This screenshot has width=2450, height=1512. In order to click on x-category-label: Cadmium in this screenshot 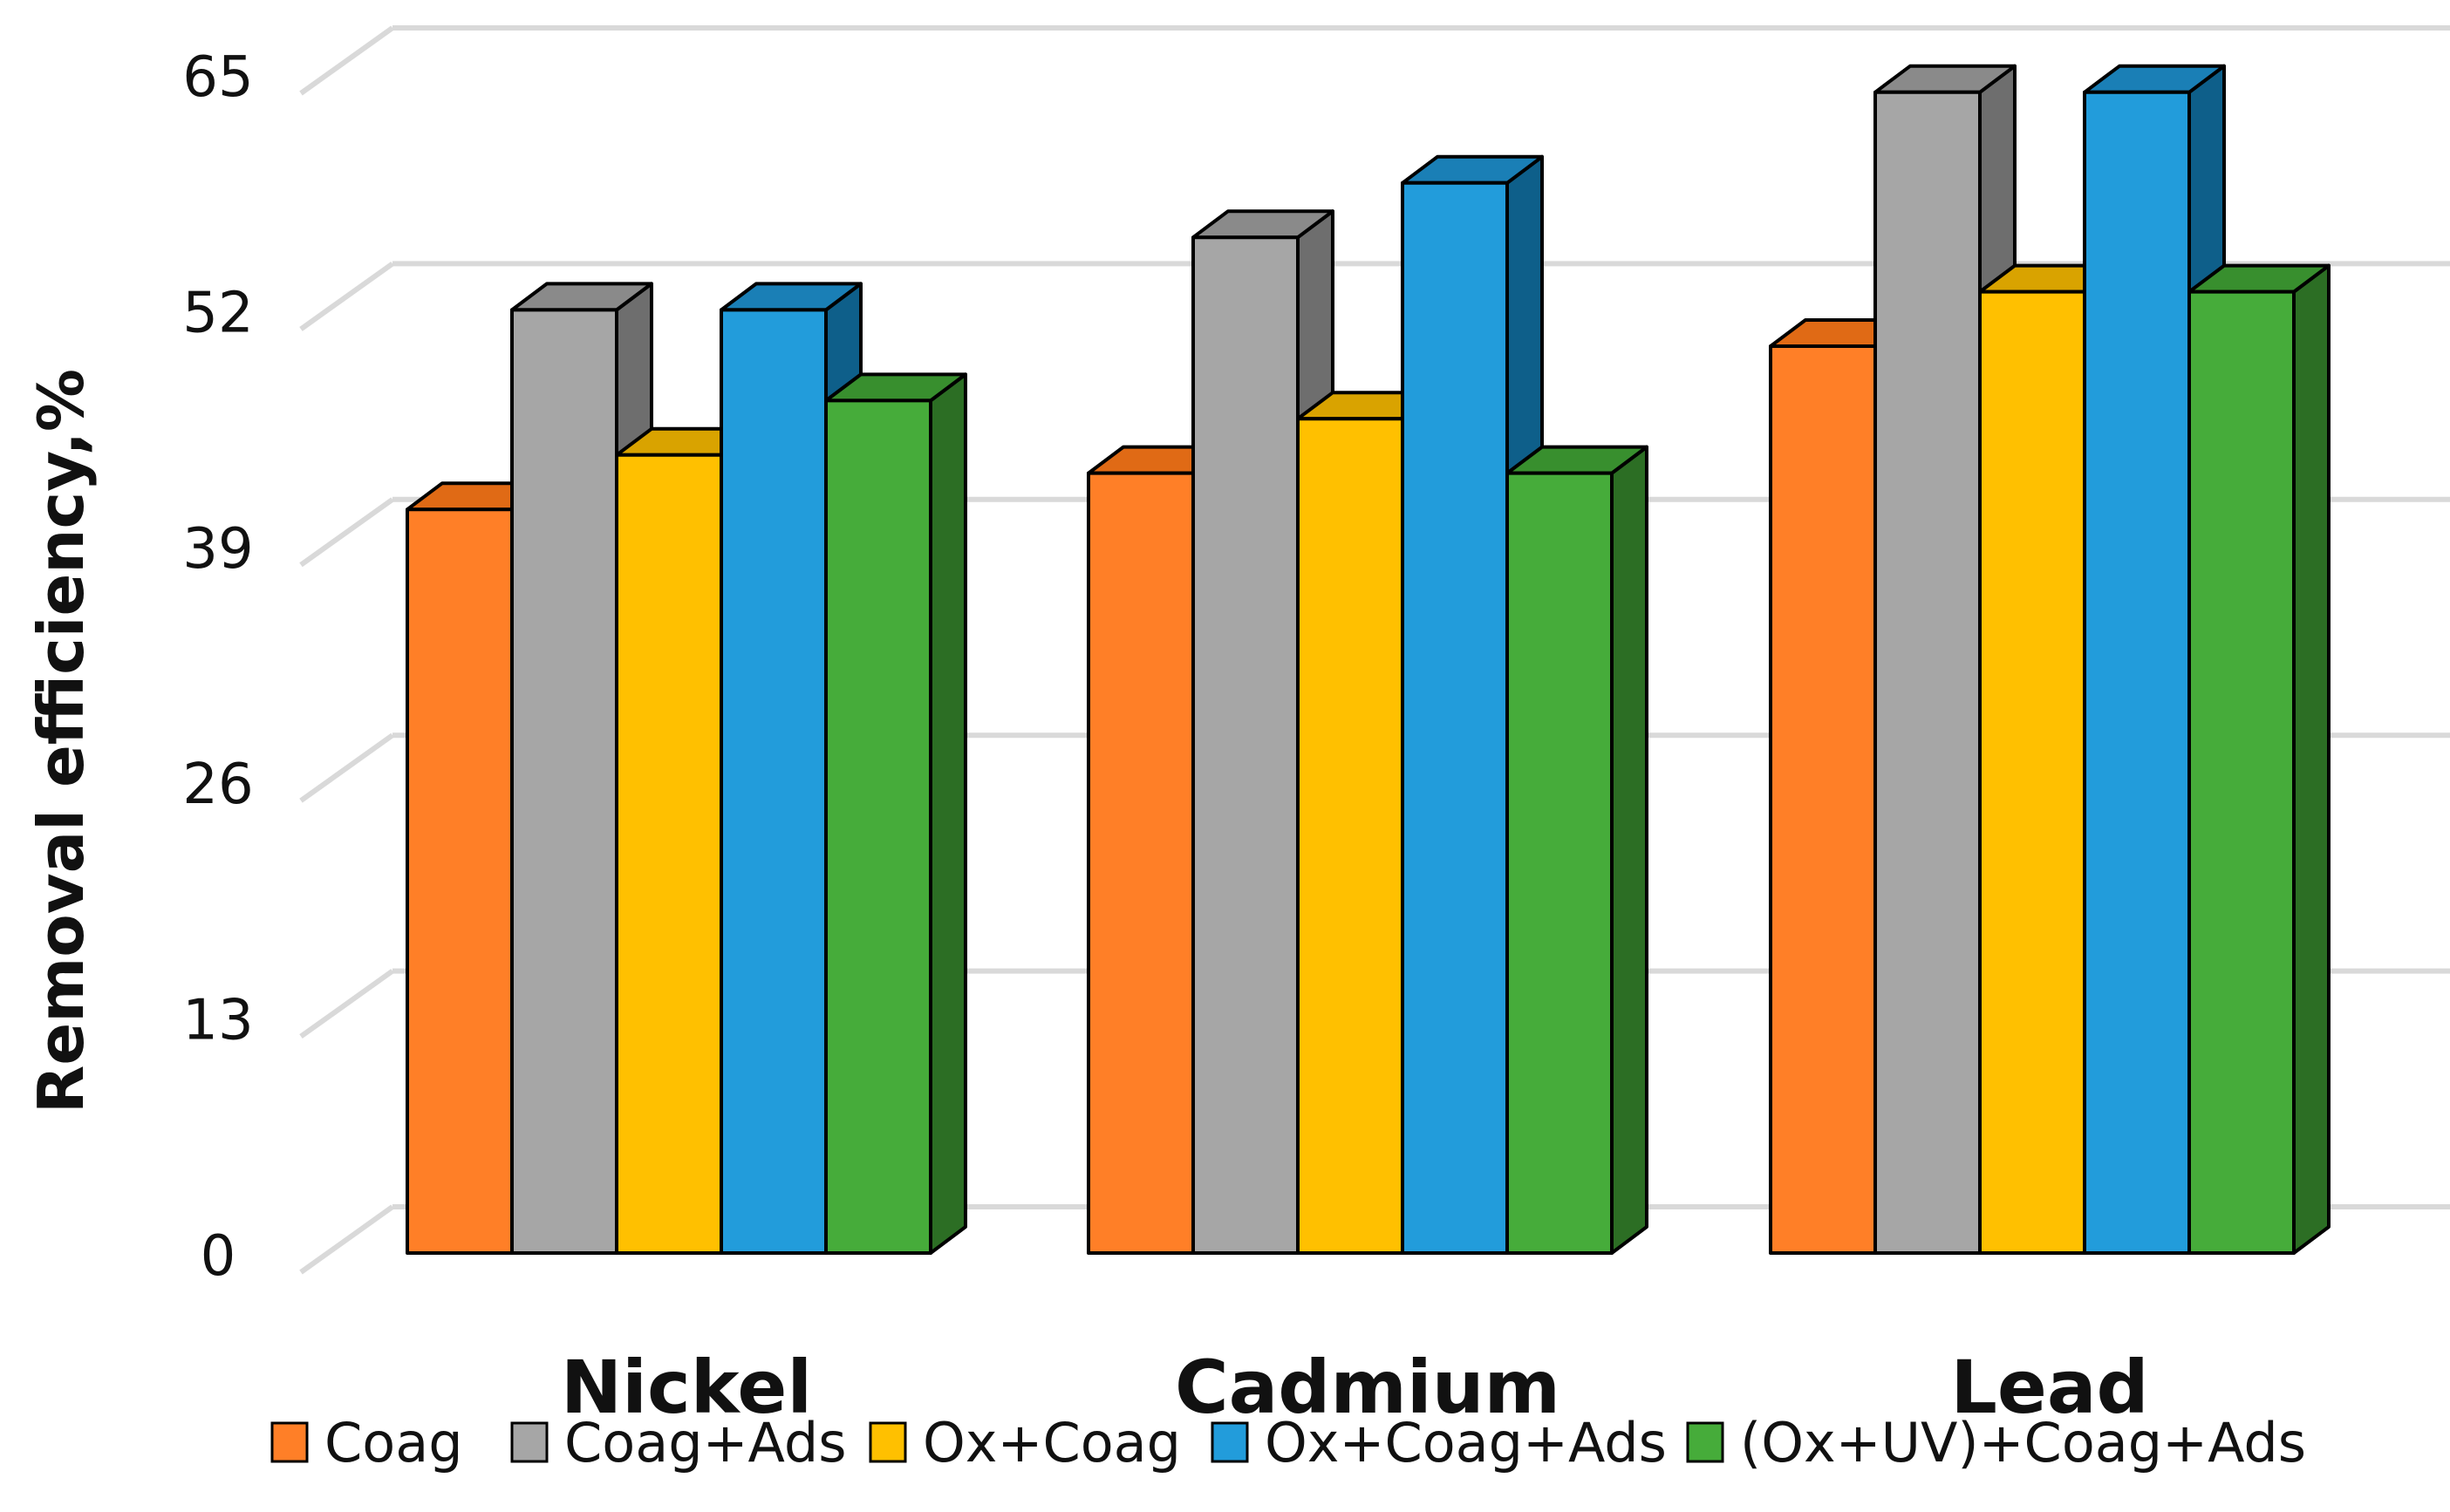, I will do `click(1367, 1387)`.